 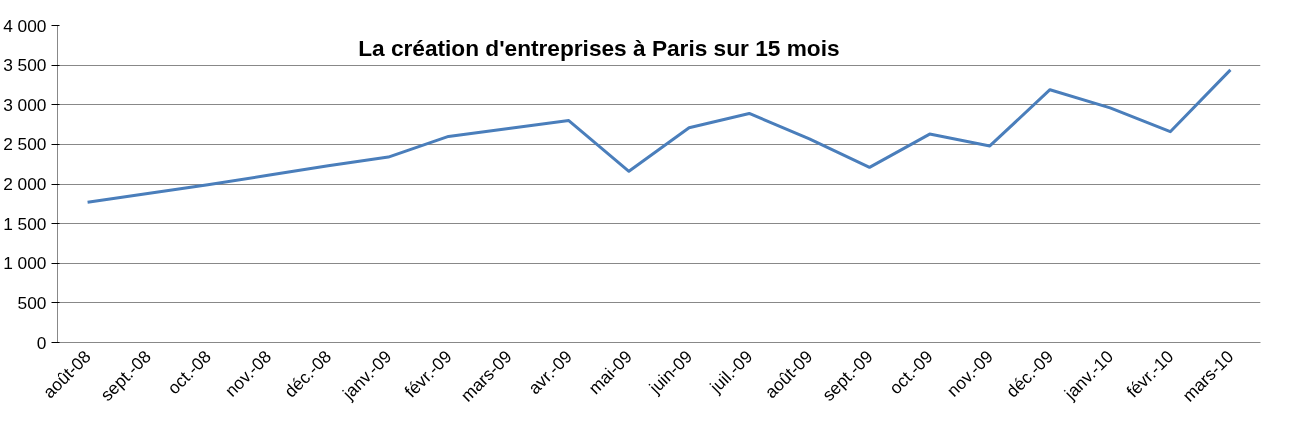 I want to click on y-tick-label: 1 000, so click(x=25, y=263).